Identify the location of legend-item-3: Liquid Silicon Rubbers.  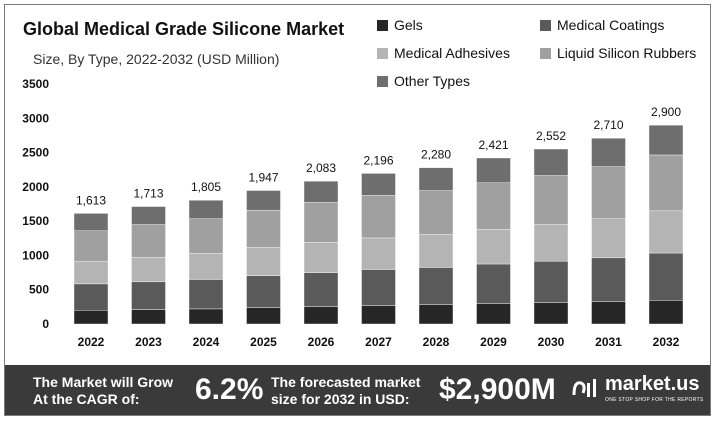
(618, 53).